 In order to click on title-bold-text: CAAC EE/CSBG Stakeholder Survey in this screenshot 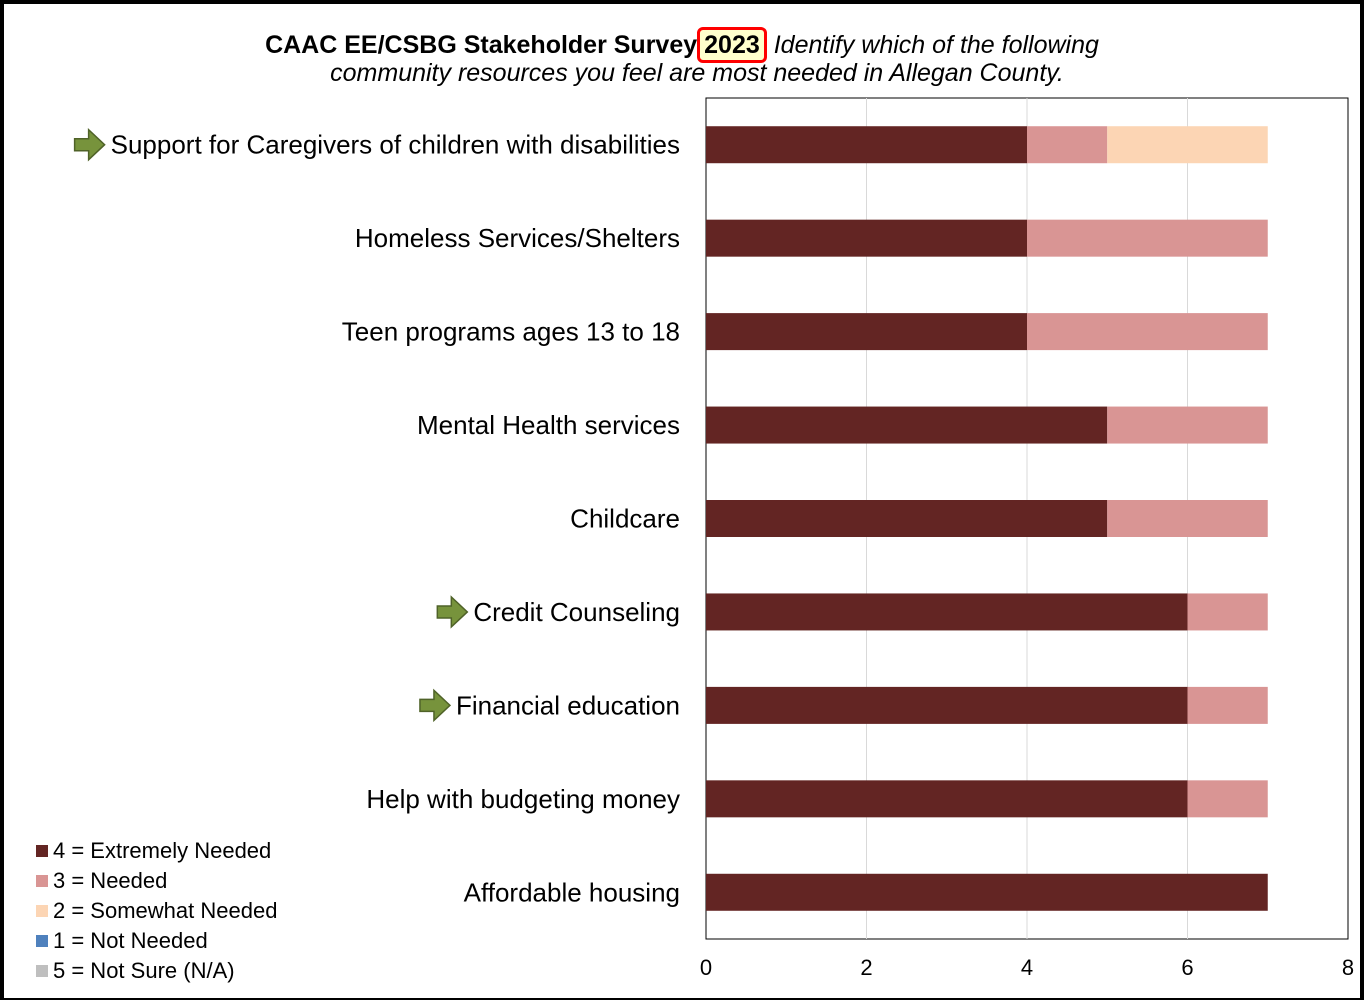, I will do `click(481, 45)`.